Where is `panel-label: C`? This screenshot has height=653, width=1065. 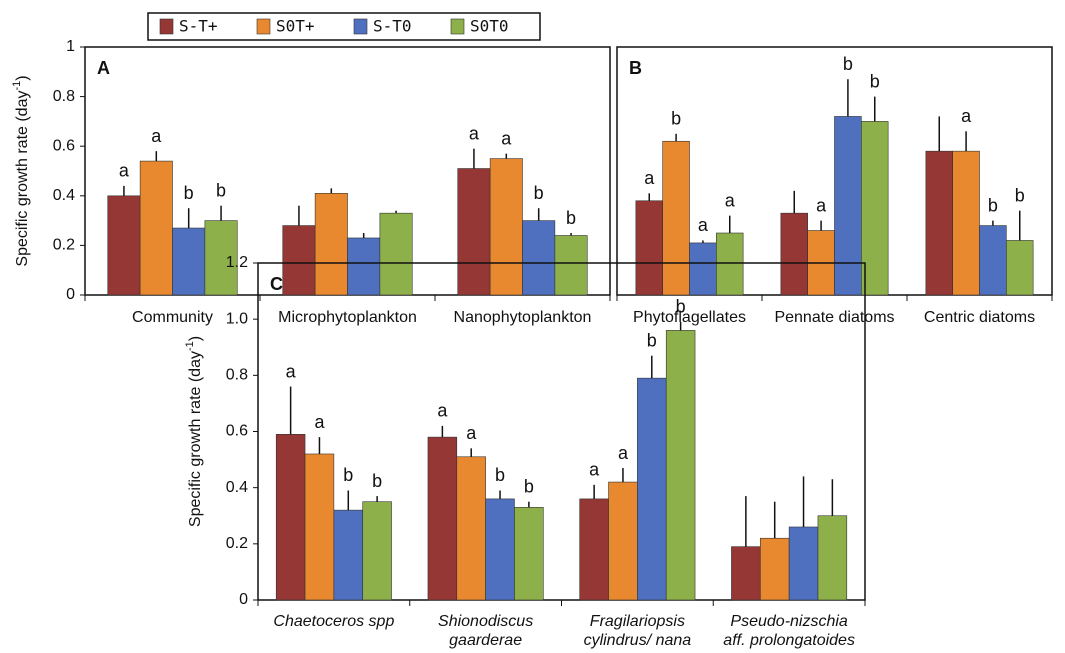 panel-label: C is located at coordinates (276, 284).